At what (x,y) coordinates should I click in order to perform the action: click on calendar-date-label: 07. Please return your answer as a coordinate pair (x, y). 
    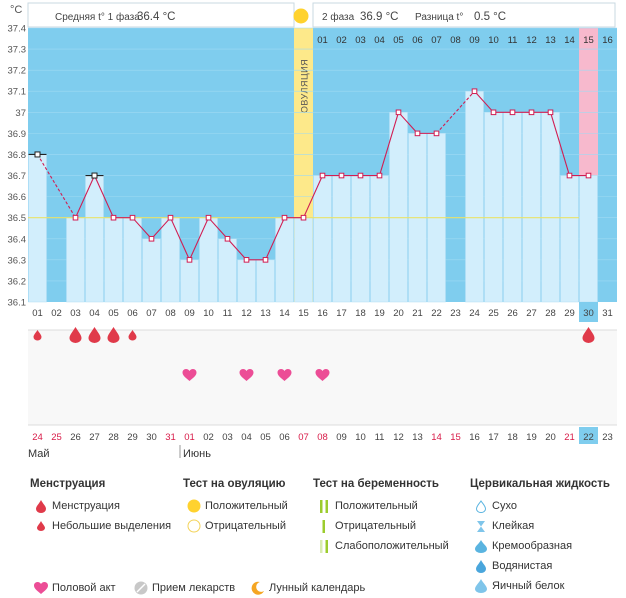
    Looking at the image, I should click on (303, 437).